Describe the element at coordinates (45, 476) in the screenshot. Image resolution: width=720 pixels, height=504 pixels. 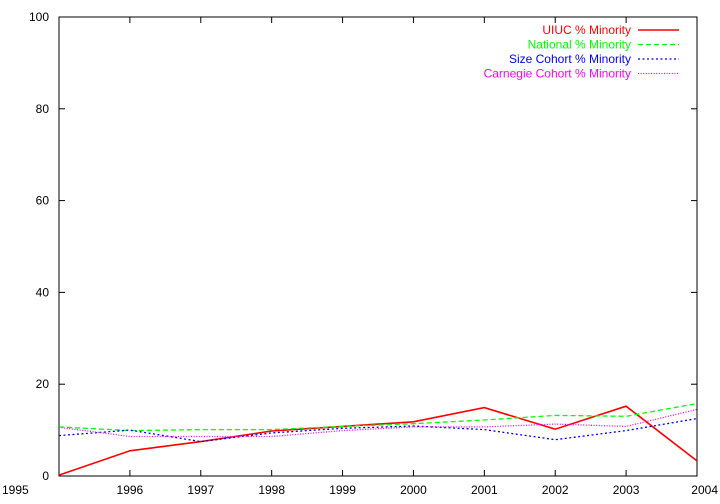
I see `y-tick-label: 0` at that location.